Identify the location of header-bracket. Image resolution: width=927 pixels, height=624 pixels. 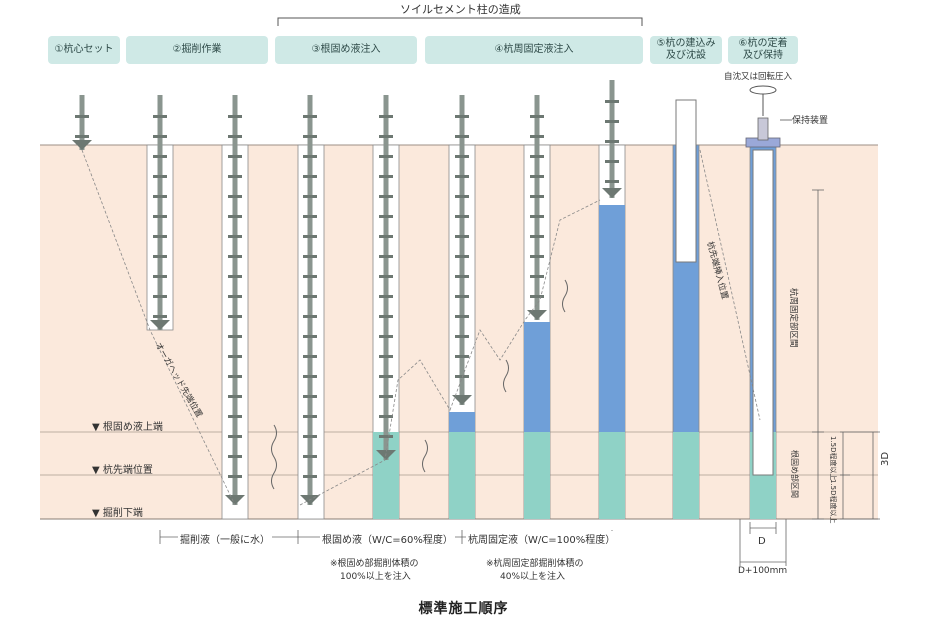
(460, 21).